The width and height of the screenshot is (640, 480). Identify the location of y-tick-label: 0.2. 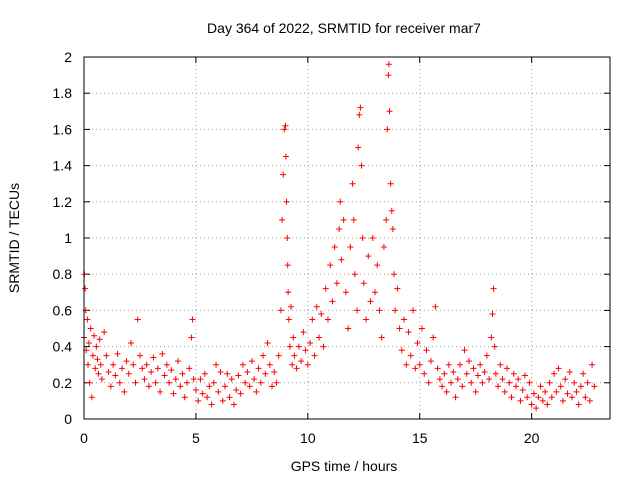
(63, 383).